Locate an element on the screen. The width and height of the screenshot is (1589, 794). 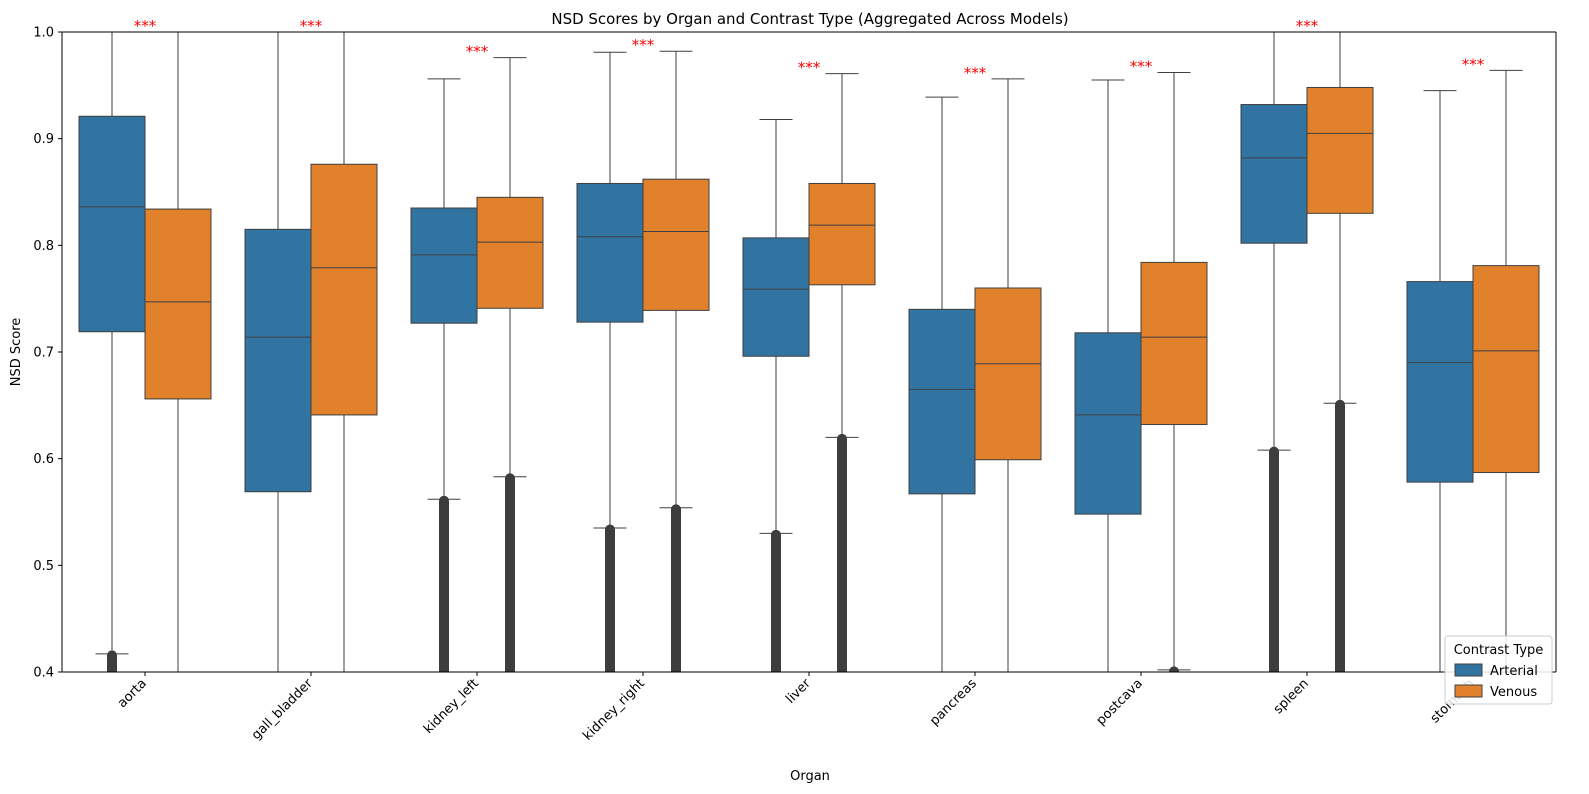
box-pancreas-venous is located at coordinates (1008, 375).